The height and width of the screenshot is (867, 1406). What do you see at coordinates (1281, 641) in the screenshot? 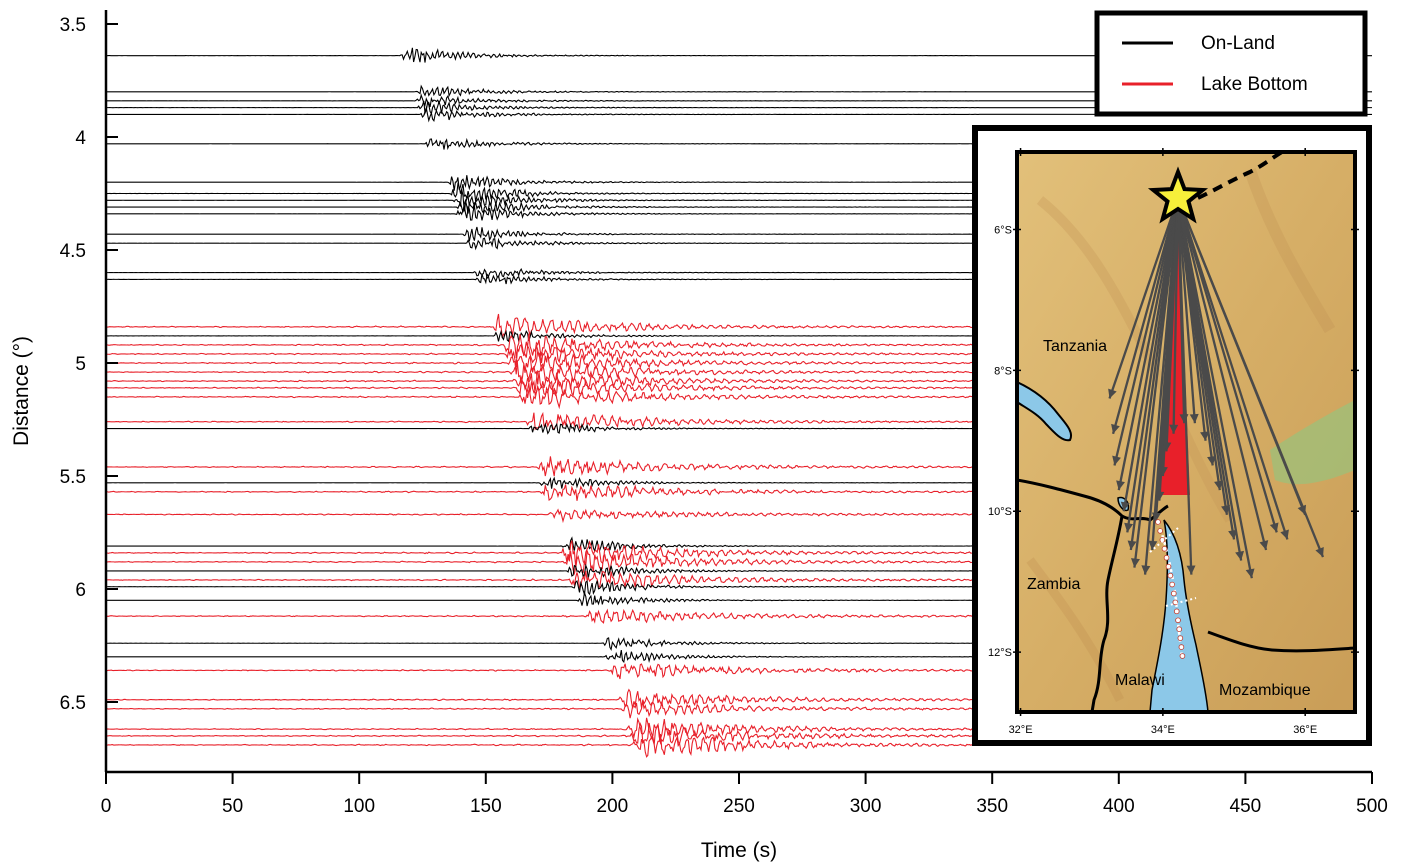
I see `border-malawi-mozambique` at bounding box center [1281, 641].